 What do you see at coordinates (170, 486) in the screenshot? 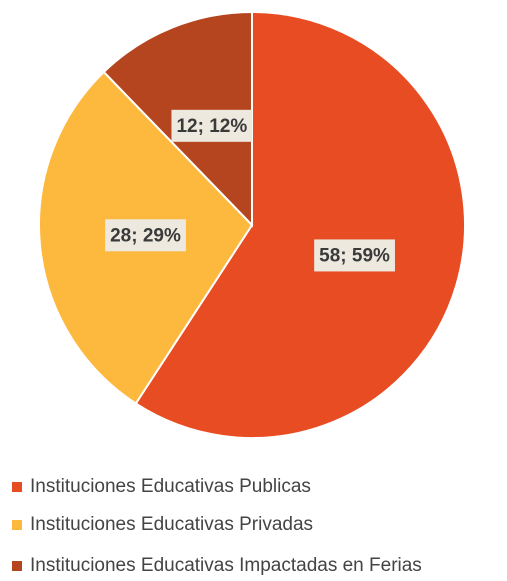
I see `legend-label: Instituciones Educativas Publicas` at bounding box center [170, 486].